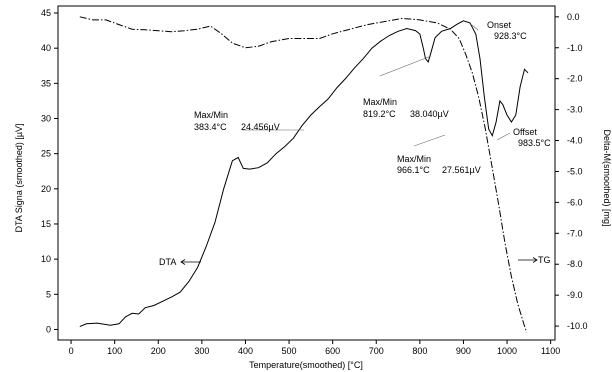  Describe the element at coordinates (245, 351) in the screenshot. I see `x-tick-label: 400` at that location.